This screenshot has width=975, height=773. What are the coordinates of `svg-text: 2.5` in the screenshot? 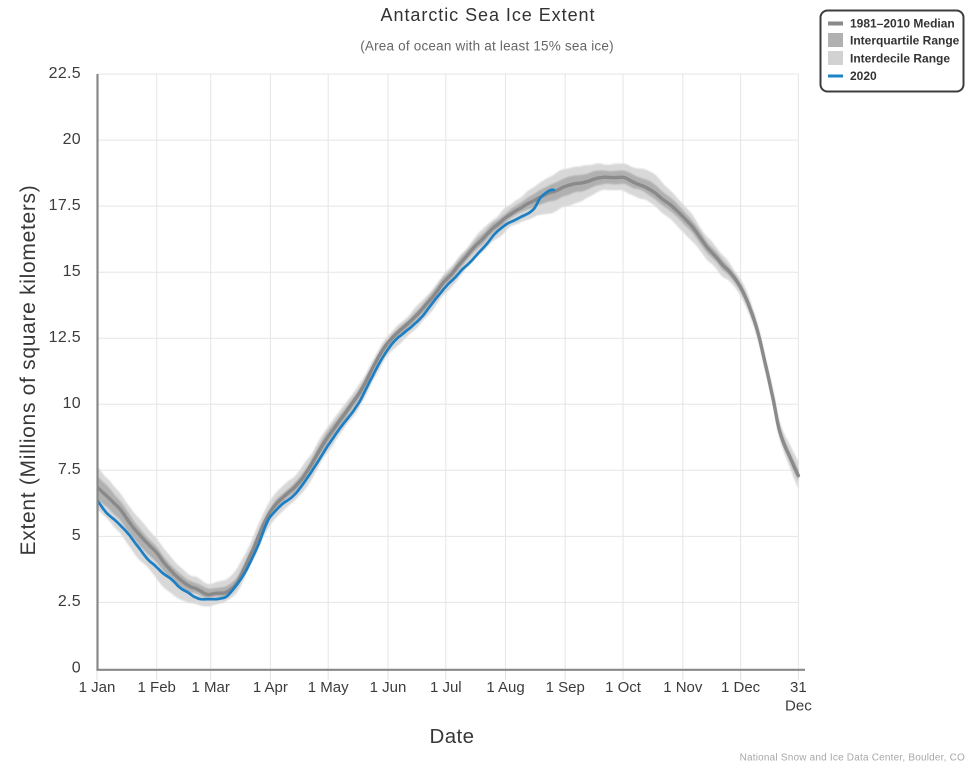 It's located at (69, 601).